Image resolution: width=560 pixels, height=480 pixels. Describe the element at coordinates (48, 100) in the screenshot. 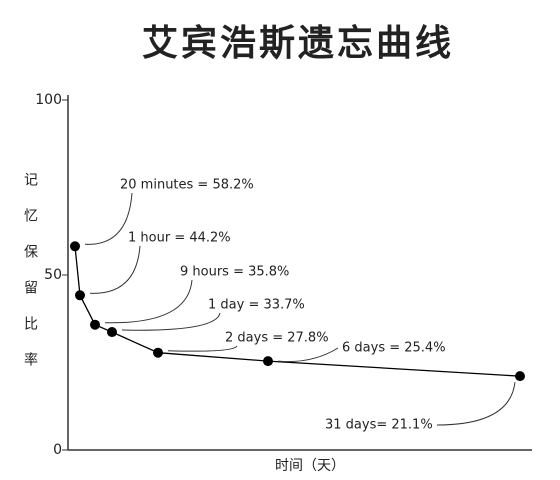

I see `y-tick-label: 100` at that location.